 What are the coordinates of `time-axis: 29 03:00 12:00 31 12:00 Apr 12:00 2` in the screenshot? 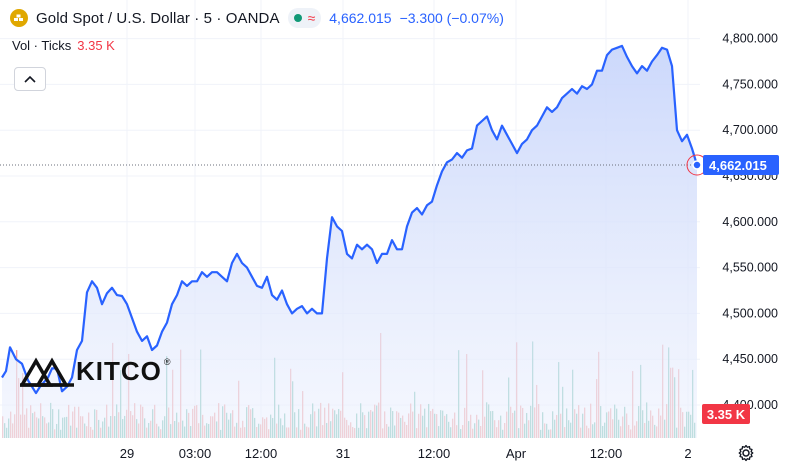 It's located at (406, 453).